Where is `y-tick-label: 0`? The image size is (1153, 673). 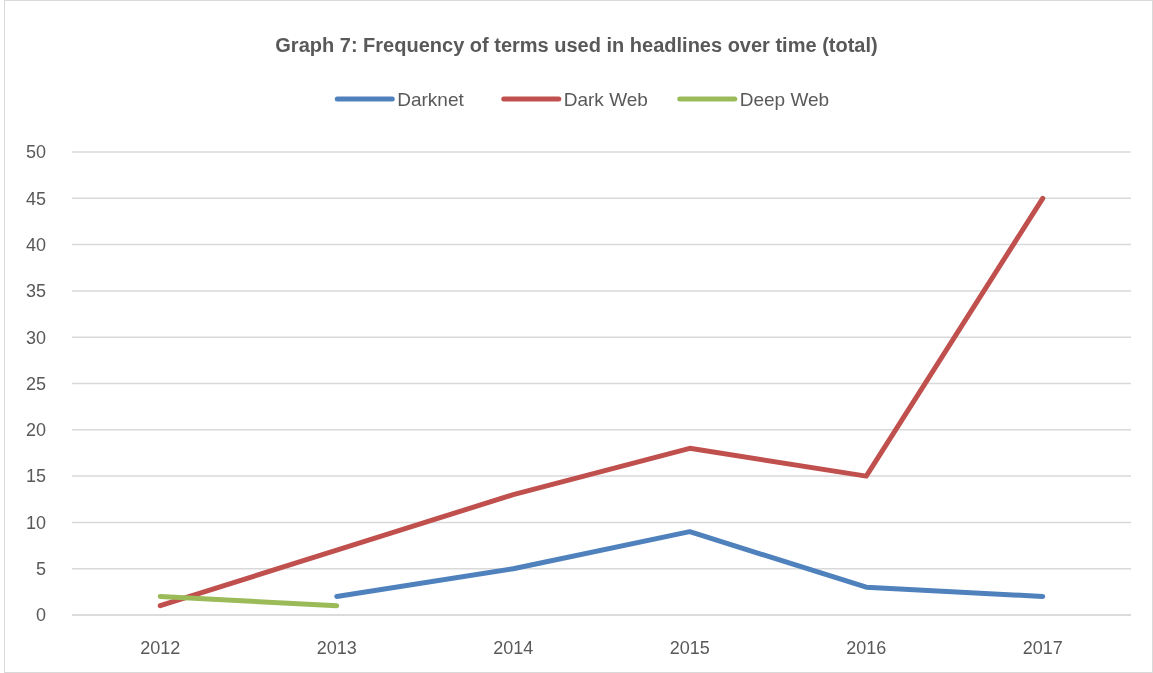 y-tick-label: 0 is located at coordinates (40, 615).